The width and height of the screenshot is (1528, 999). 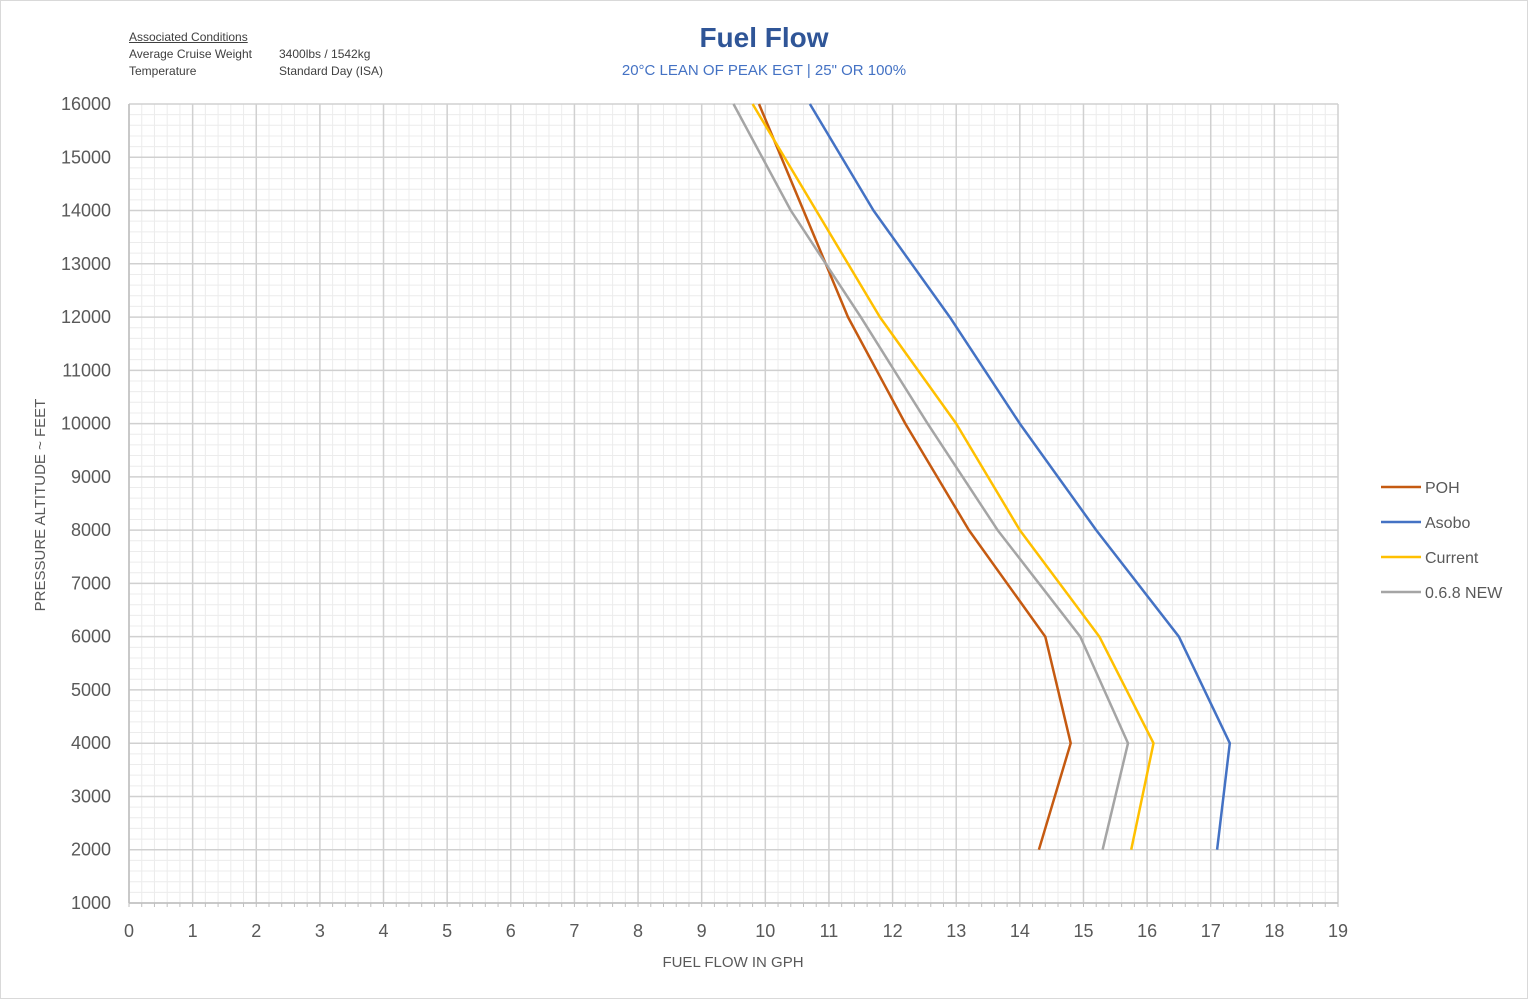 I want to click on y-tick-label: 6000, so click(x=91, y=637).